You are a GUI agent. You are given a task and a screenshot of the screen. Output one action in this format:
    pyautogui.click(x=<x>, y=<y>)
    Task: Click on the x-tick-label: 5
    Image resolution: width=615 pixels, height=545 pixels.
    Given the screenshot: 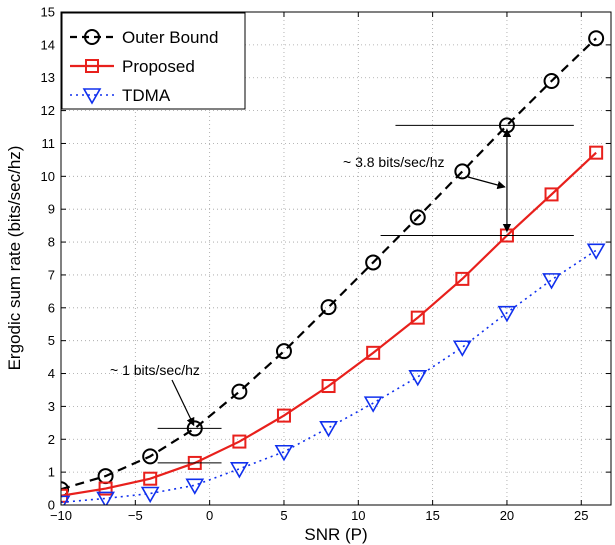 What is the action you would take?
    pyautogui.click(x=283, y=515)
    